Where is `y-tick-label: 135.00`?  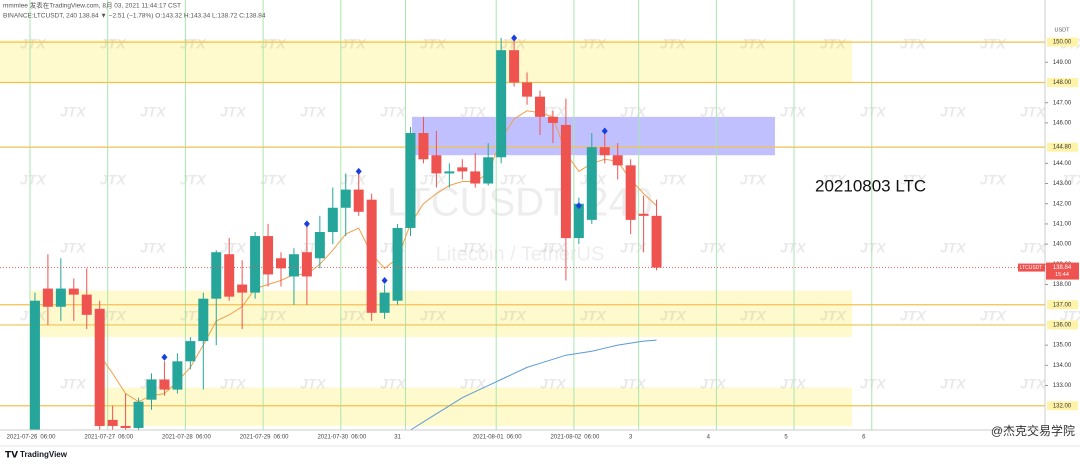
y-tick-label: 135.00 is located at coordinates (1062, 346).